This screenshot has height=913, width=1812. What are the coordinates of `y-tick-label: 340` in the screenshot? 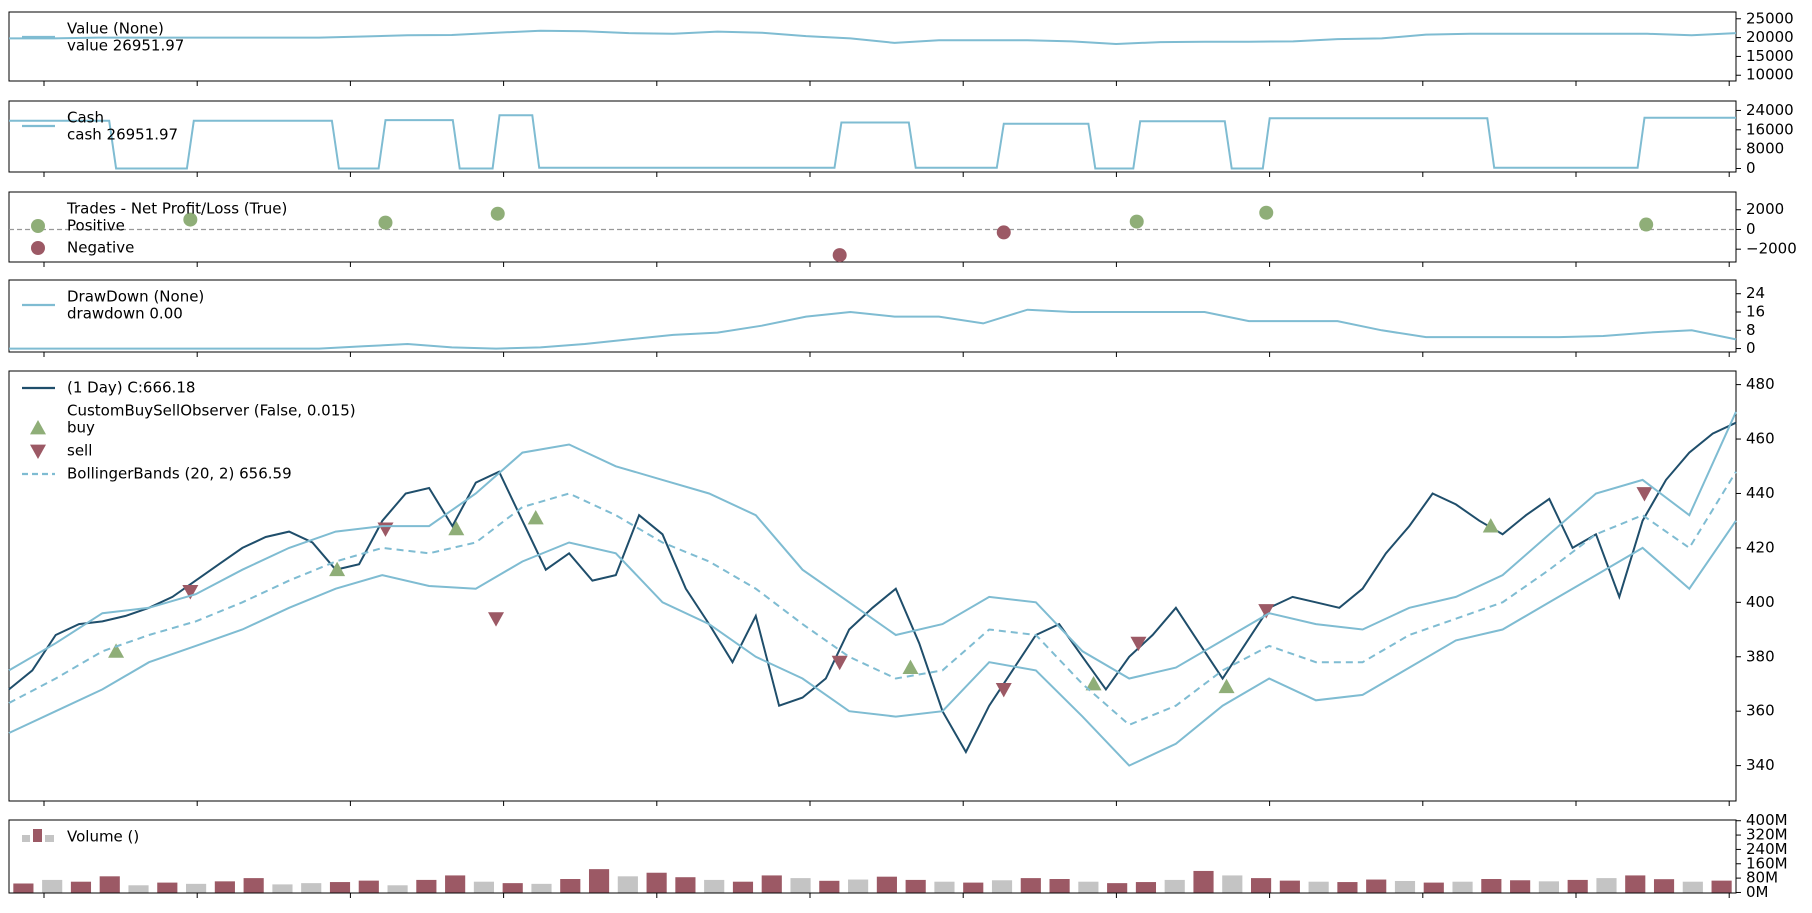 It's located at (1760, 765).